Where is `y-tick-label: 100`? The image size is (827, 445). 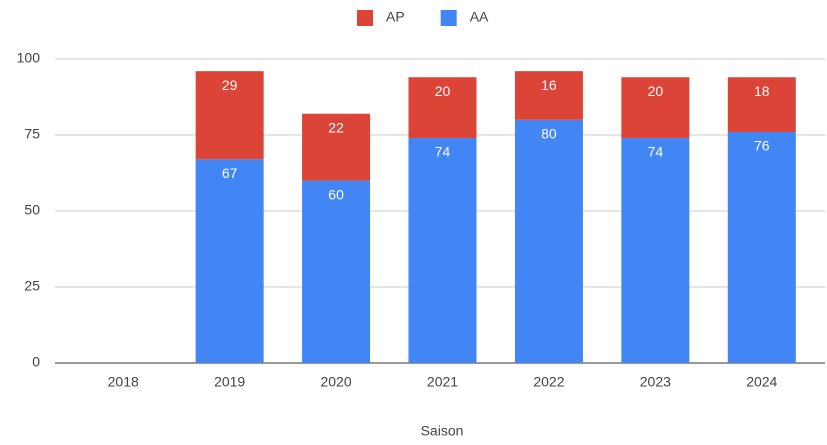
y-tick-label: 100 is located at coordinates (29, 58).